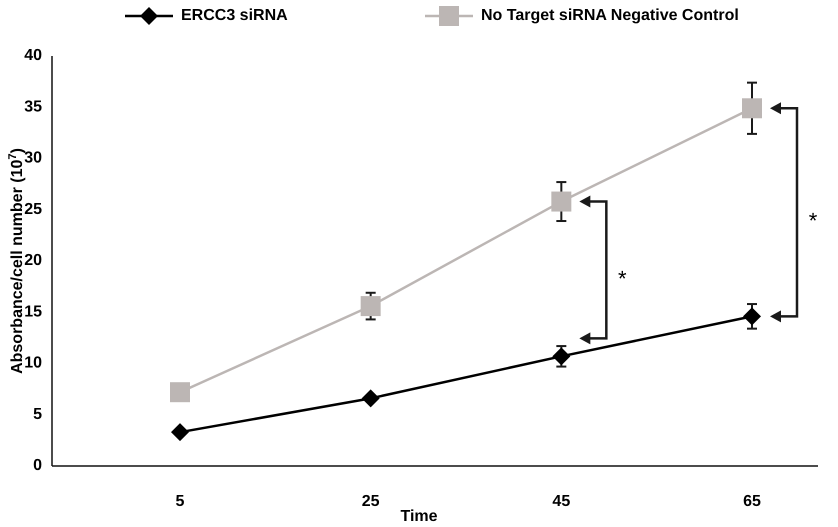 The width and height of the screenshot is (838, 527). I want to click on y-tick-label: 40, so click(33, 55).